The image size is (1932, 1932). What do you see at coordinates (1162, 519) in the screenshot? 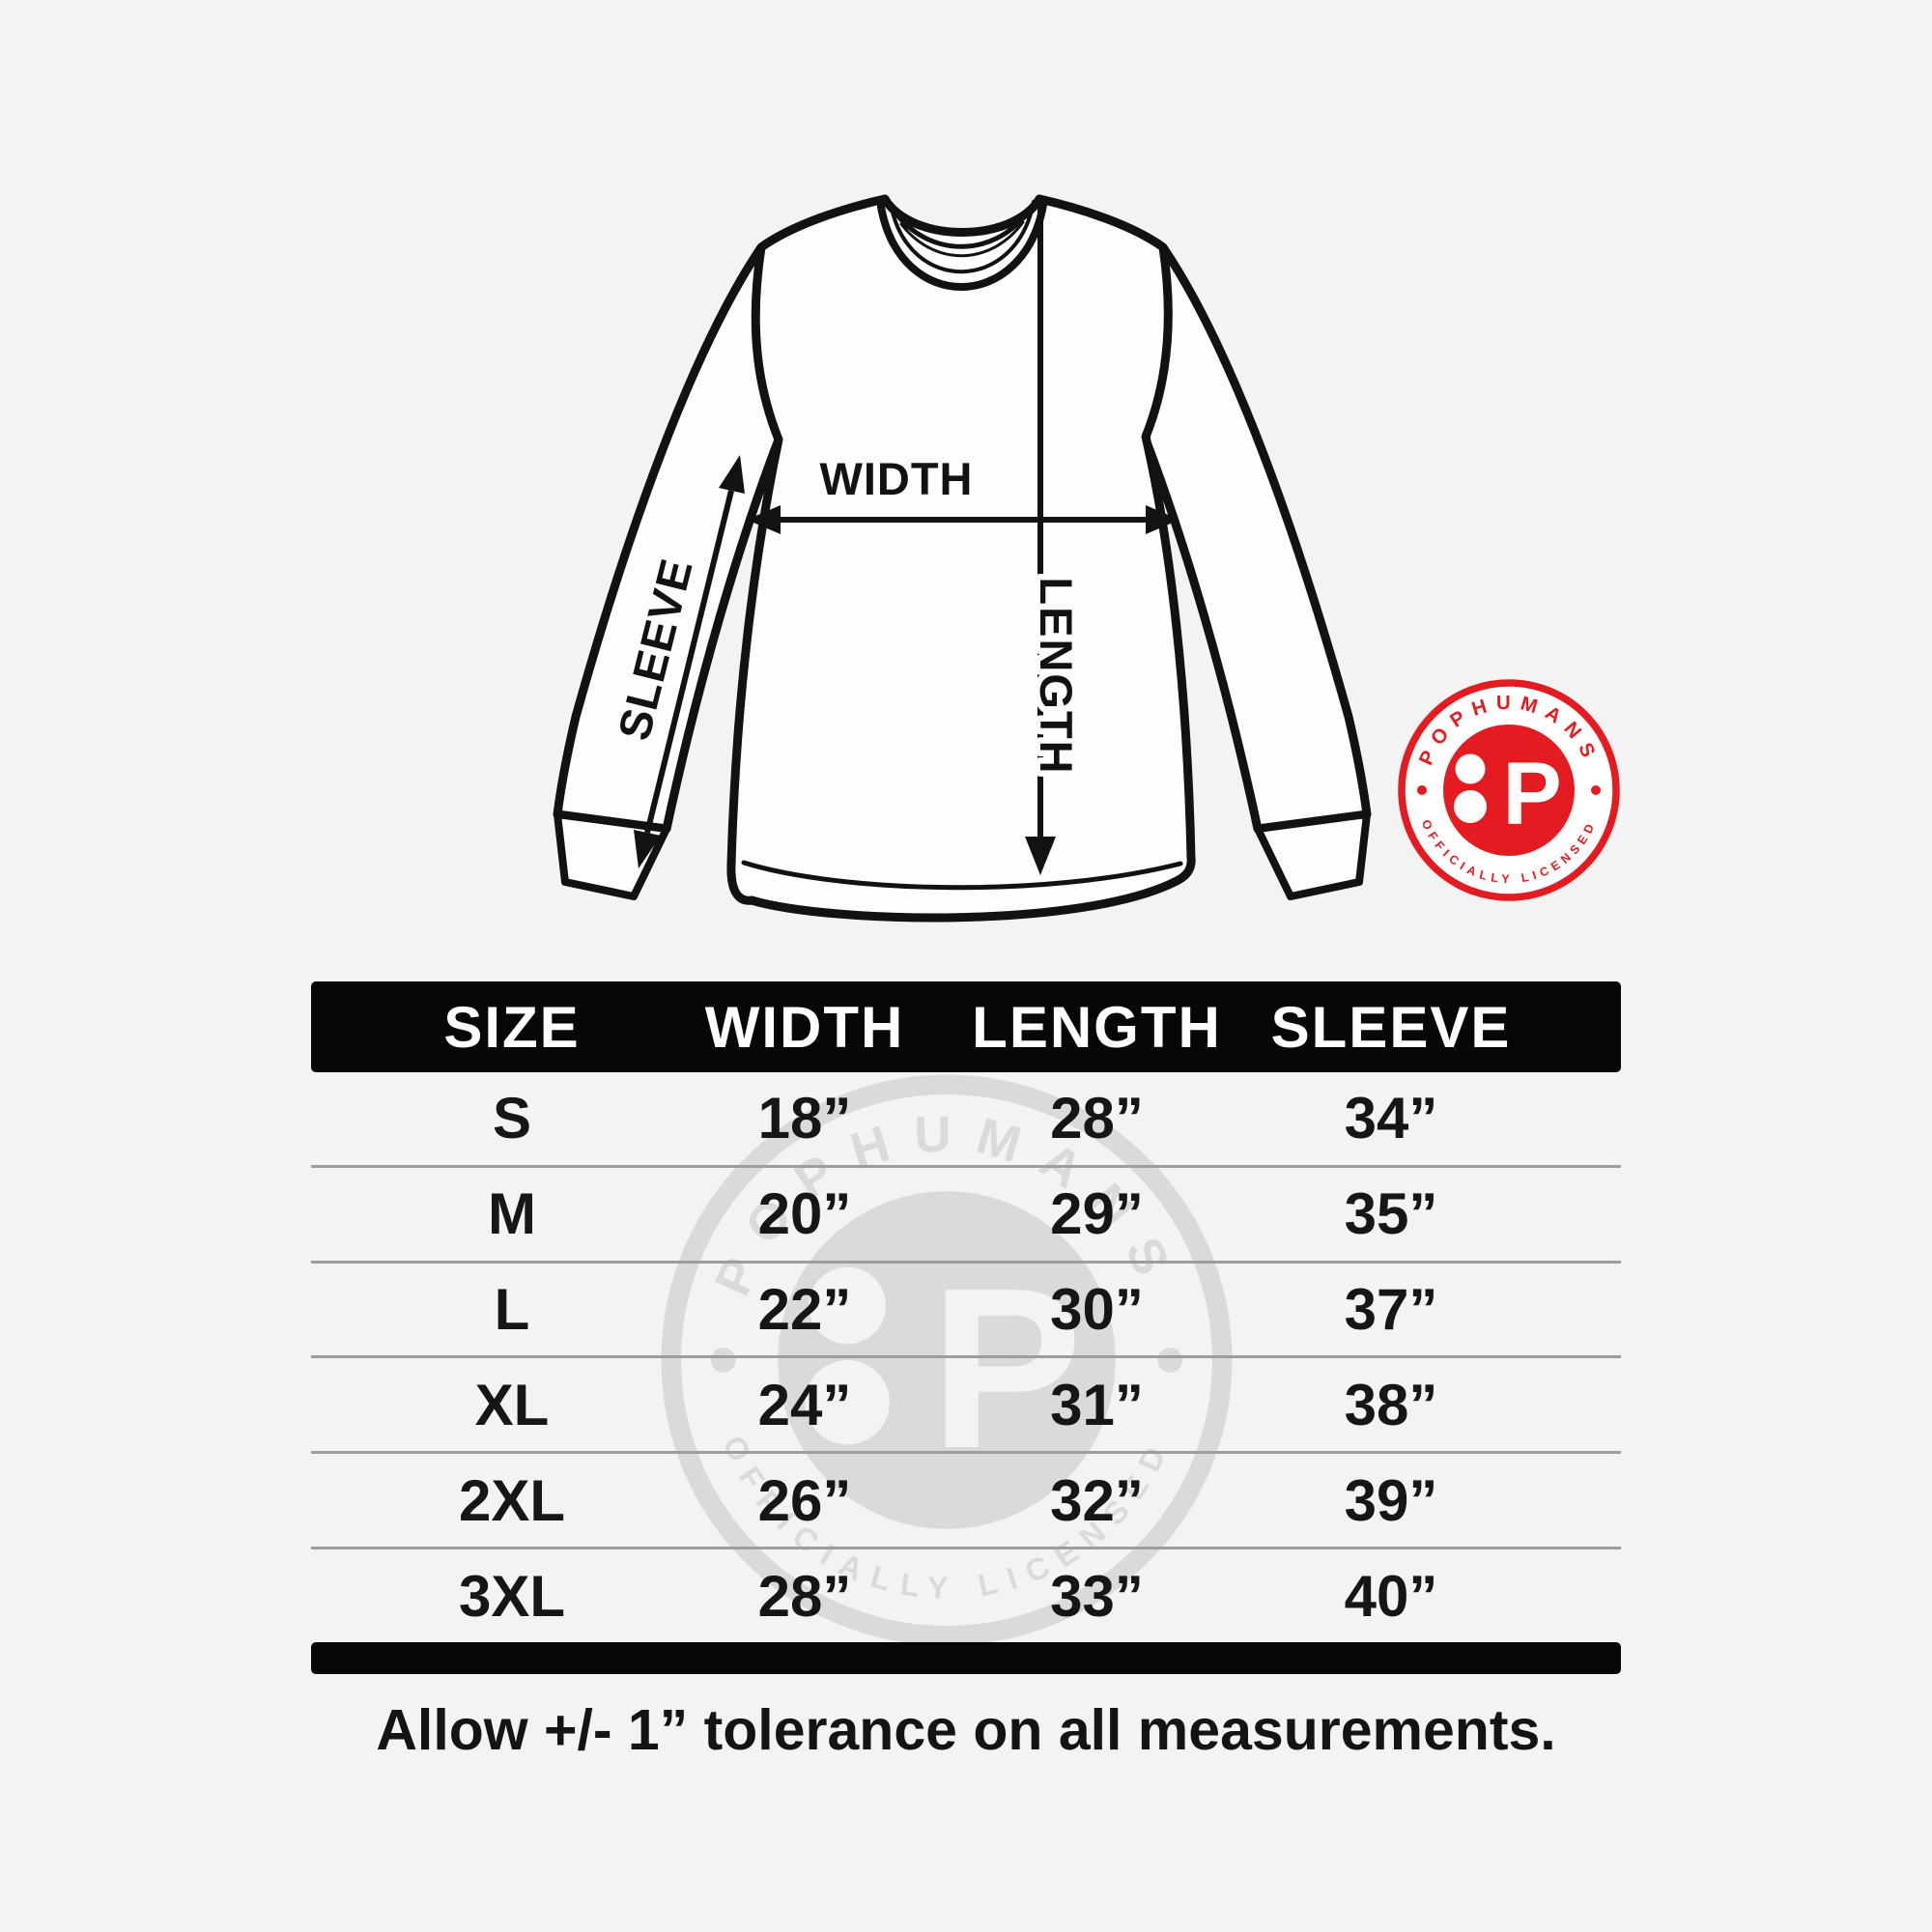
I see `width-arrow-right-head-icon` at bounding box center [1162, 519].